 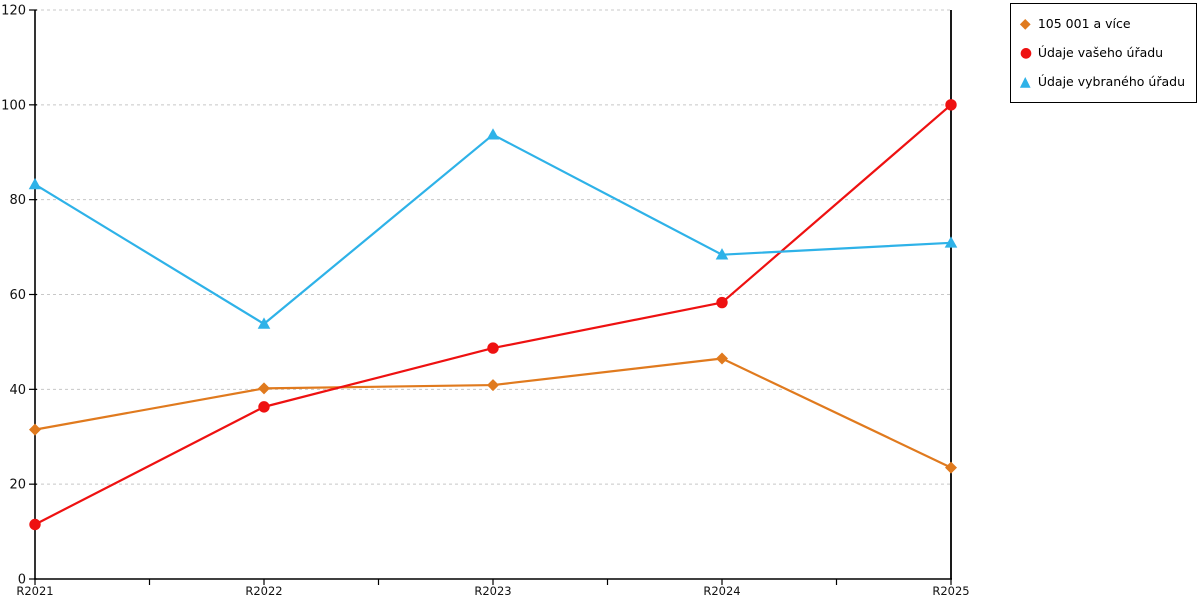 I want to click on legend-item: ● Údaje vašeho úřadu, so click(x=1102, y=52).